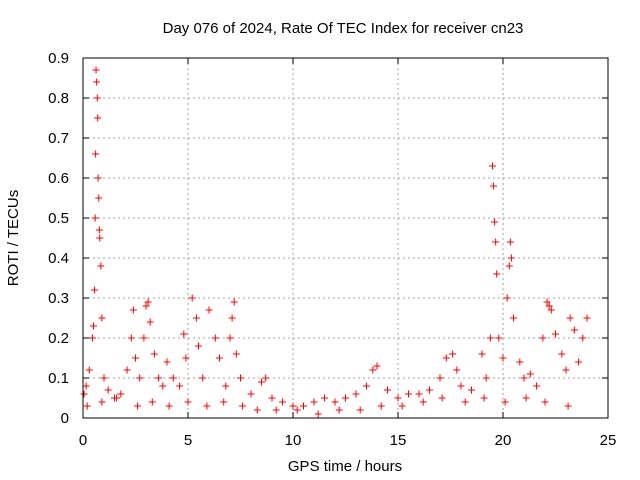 This screenshot has width=640, height=480. I want to click on x-axis-label: GPS time / hours, so click(345, 466).